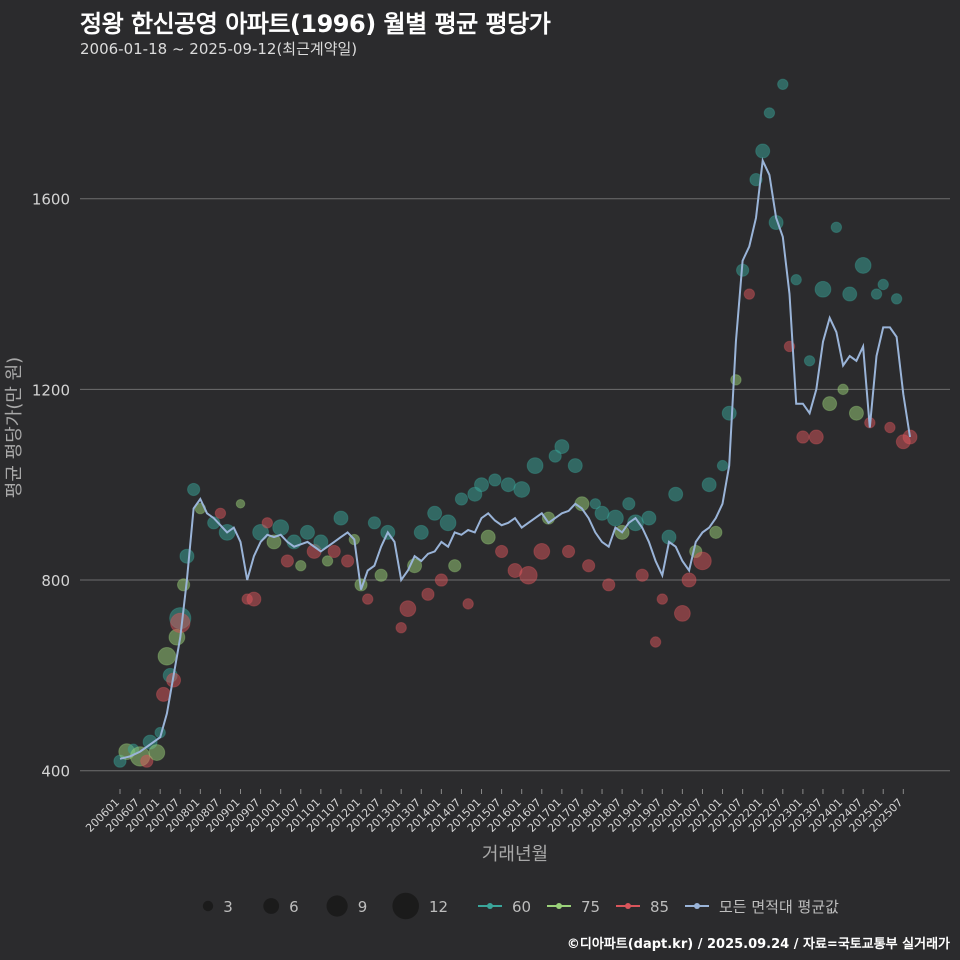  Describe the element at coordinates (51, 200) in the screenshot. I see `y-tick-label: 1600` at that location.